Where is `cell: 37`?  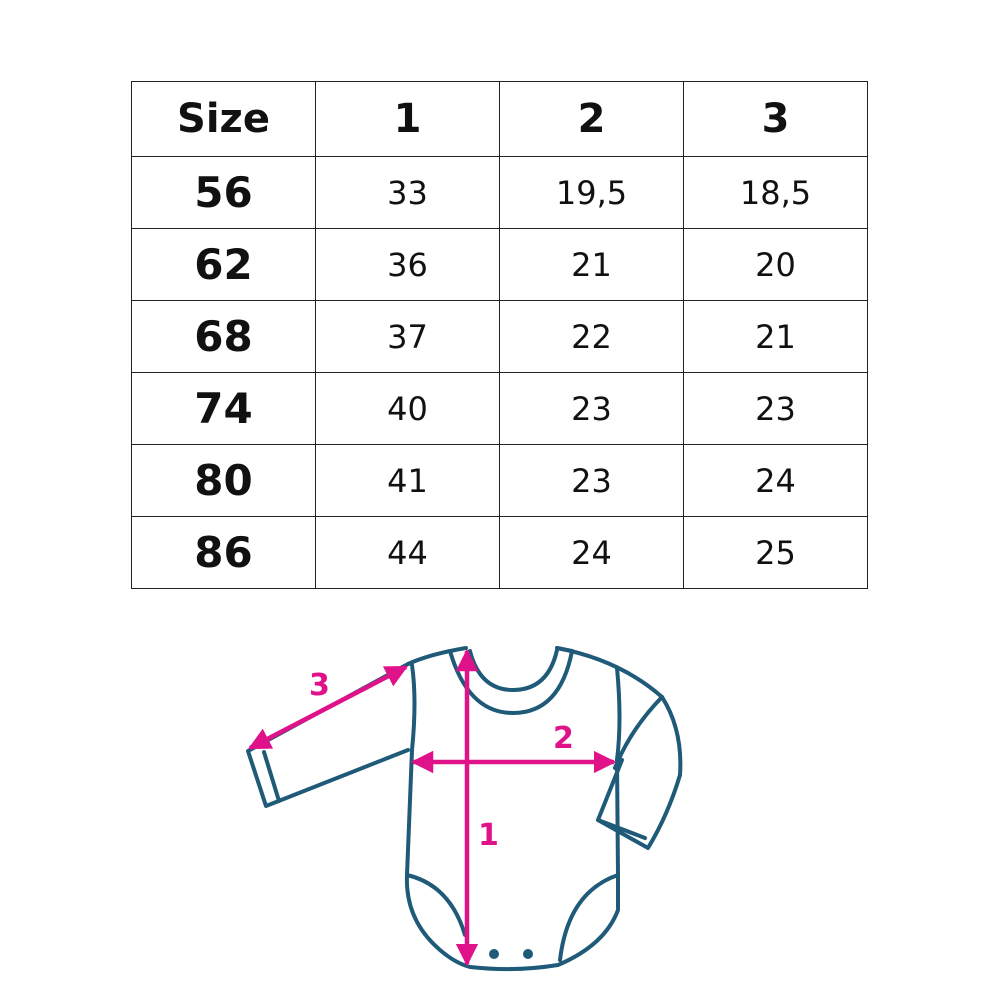
cell: 37 is located at coordinates (407, 336).